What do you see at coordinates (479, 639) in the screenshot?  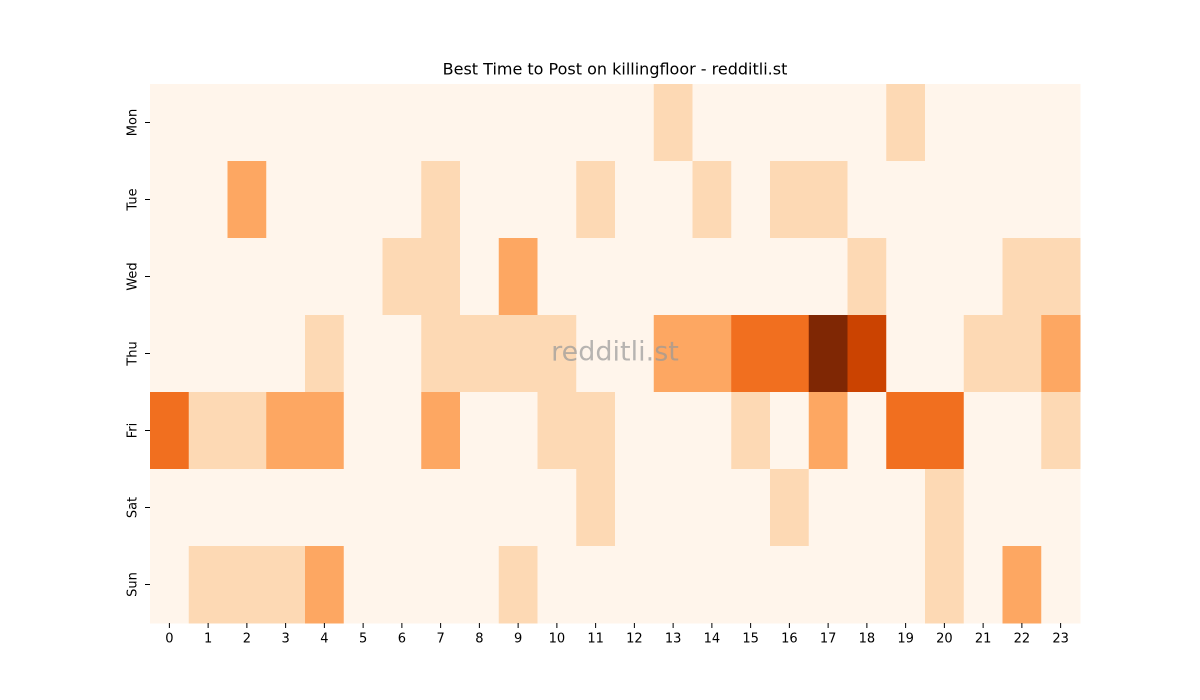 I see `x-tick-label: 8` at bounding box center [479, 639].